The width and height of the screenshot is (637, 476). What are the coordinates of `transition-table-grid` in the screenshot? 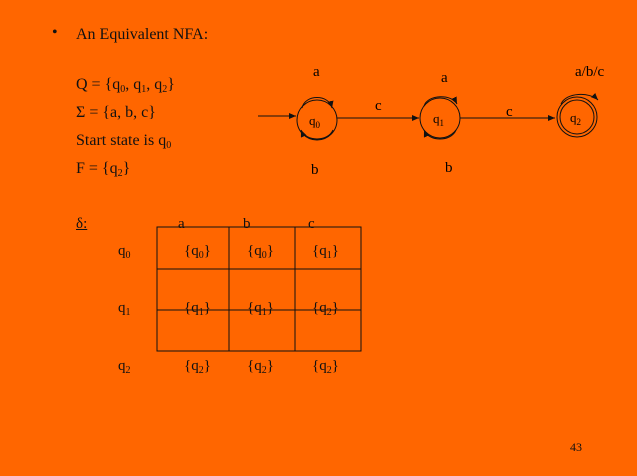 It's located at (259, 289).